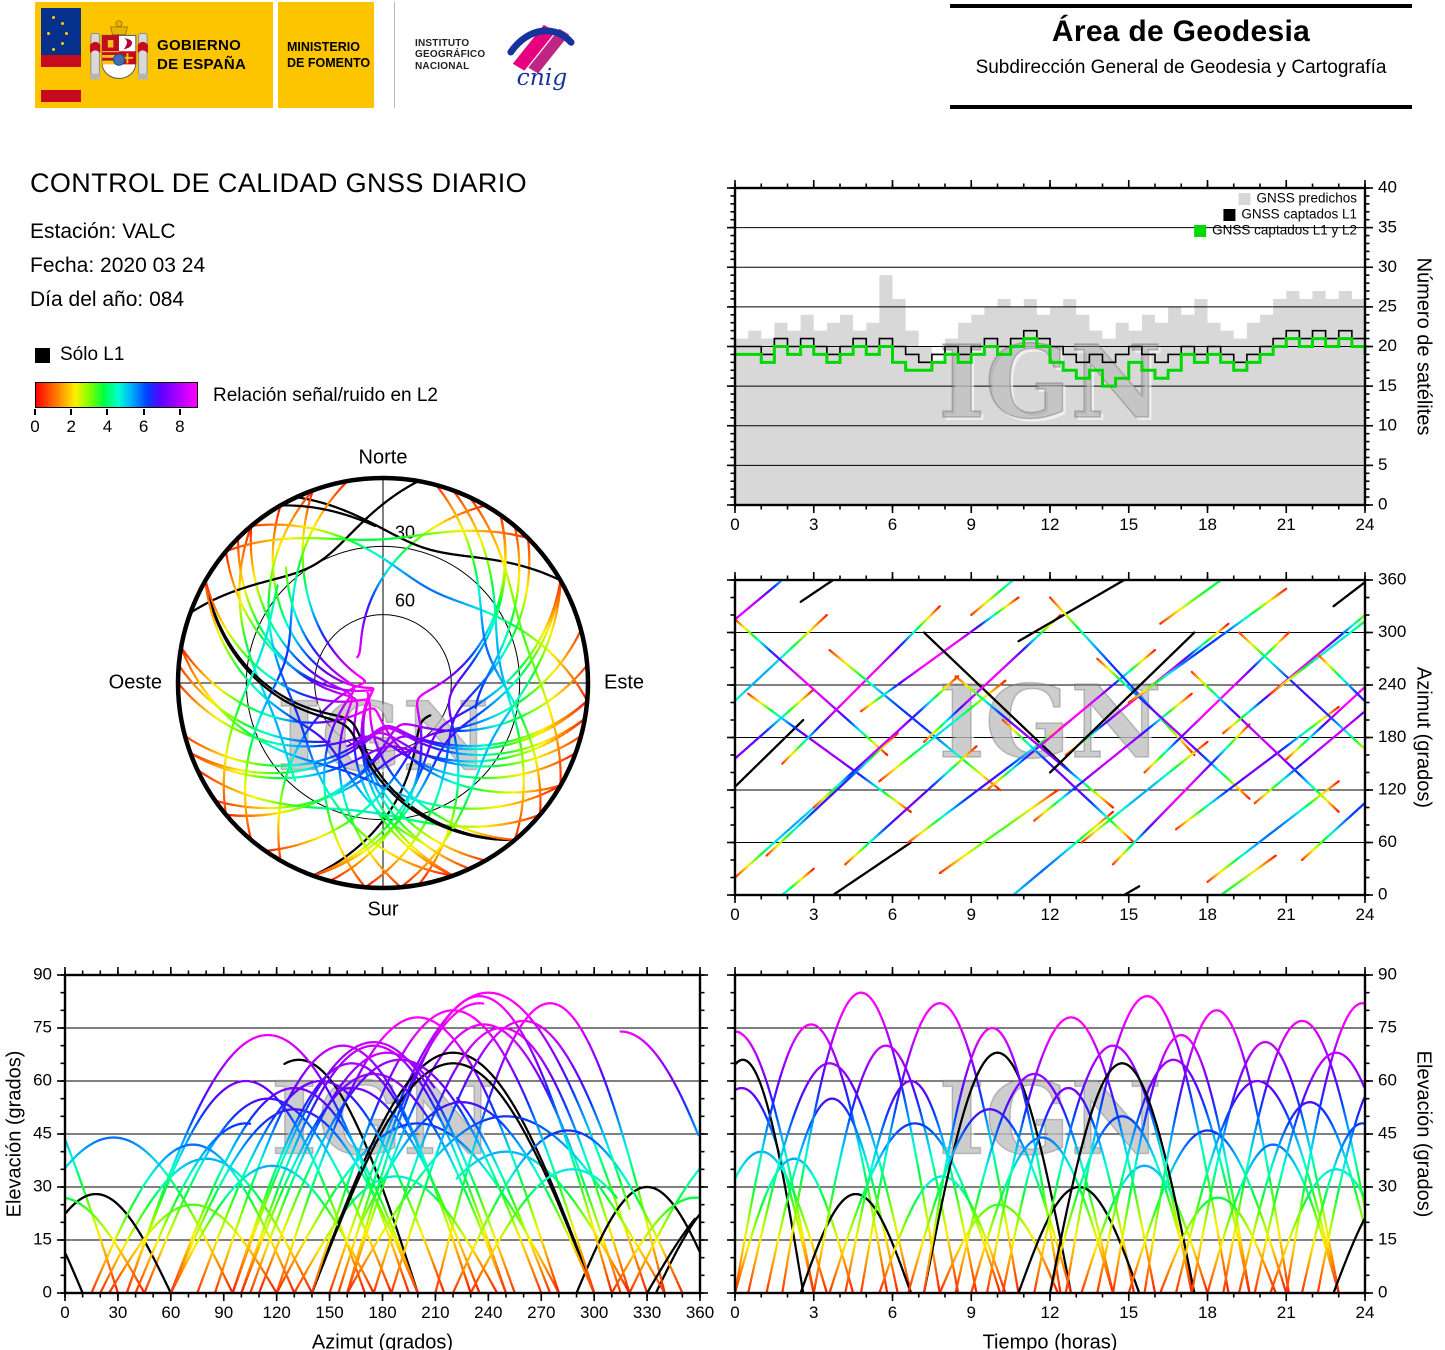 This screenshot has width=1445, height=1350. What do you see at coordinates (61, 31) in the screenshot?
I see `eu-flag-icon` at bounding box center [61, 31].